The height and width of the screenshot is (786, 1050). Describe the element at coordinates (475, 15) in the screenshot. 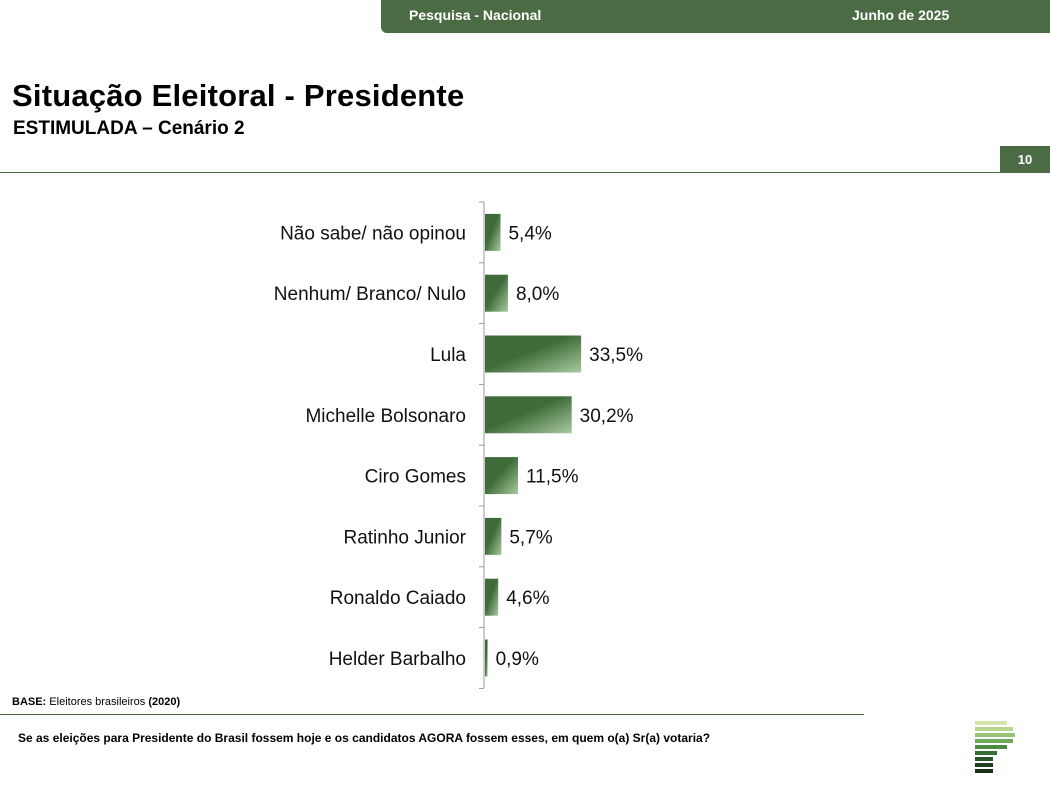

I see `survey-name: Pesquisa - Nacional` at that location.